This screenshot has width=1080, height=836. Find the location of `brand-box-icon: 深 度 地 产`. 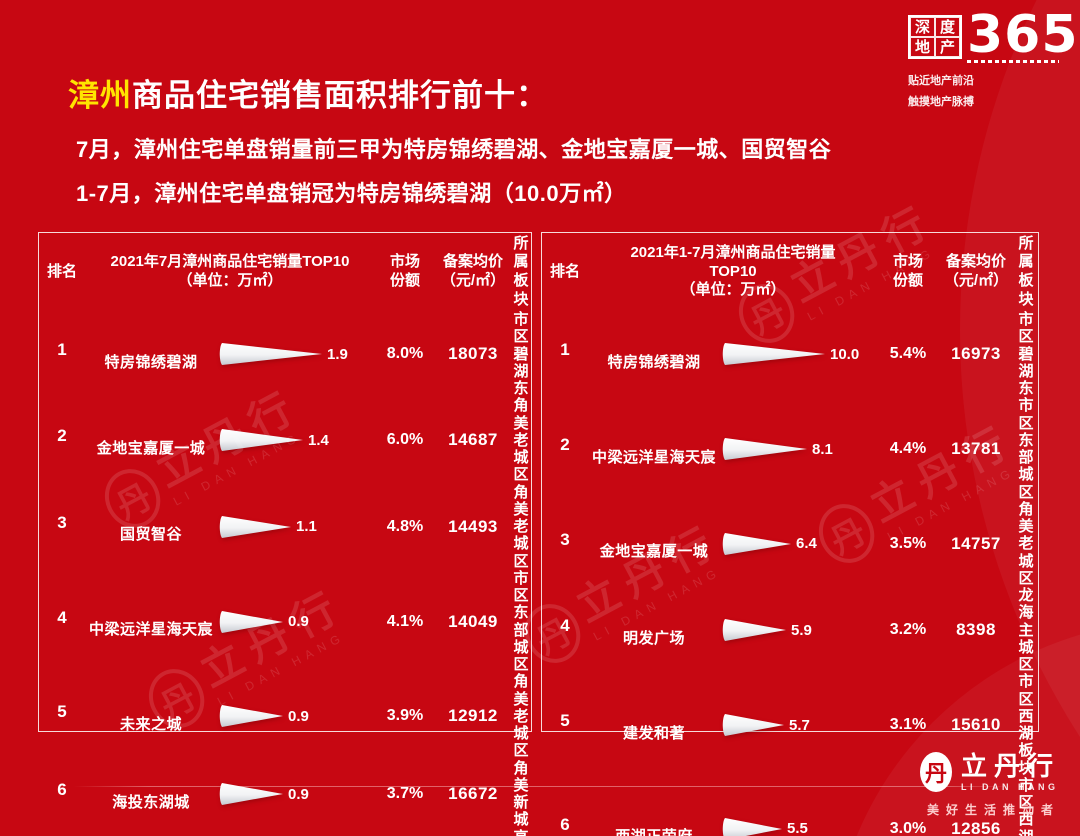

brand-box-icon: 深 度 地 产 is located at coordinates (935, 36).